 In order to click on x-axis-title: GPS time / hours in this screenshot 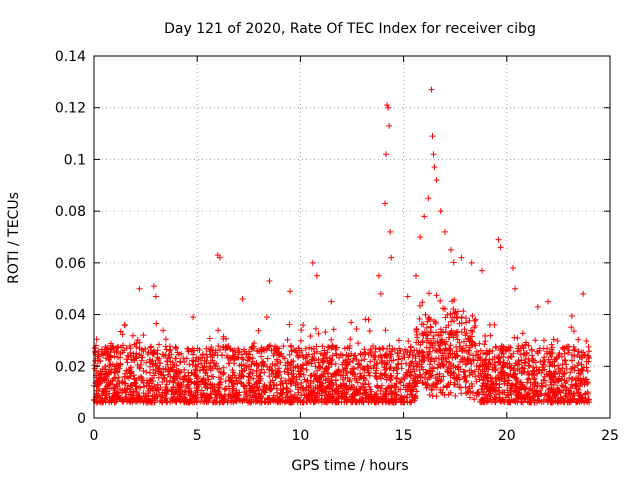, I will do `click(349, 466)`.